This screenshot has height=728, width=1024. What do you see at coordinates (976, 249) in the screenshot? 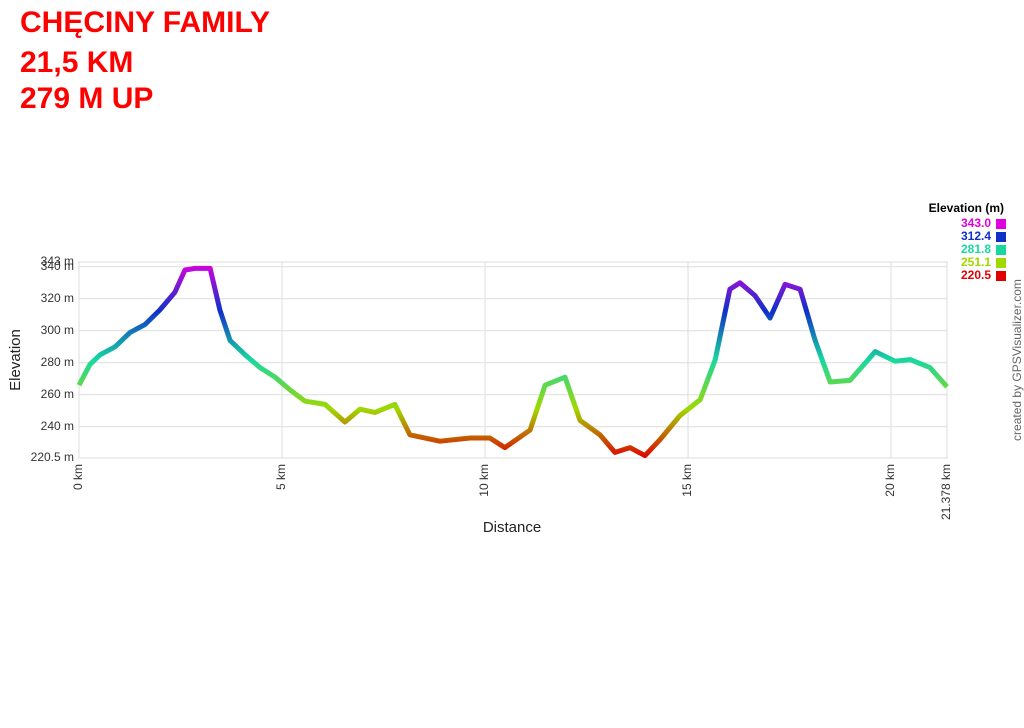
I see `legend-label: 281.8` at bounding box center [976, 249].